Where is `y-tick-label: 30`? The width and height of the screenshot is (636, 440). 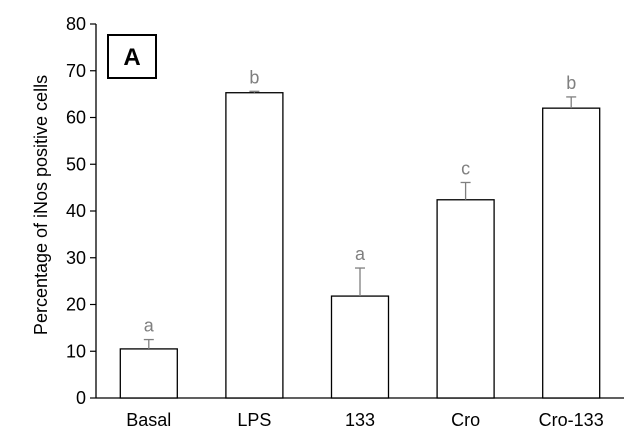
y-tick-label: 30 is located at coordinates (76, 258).